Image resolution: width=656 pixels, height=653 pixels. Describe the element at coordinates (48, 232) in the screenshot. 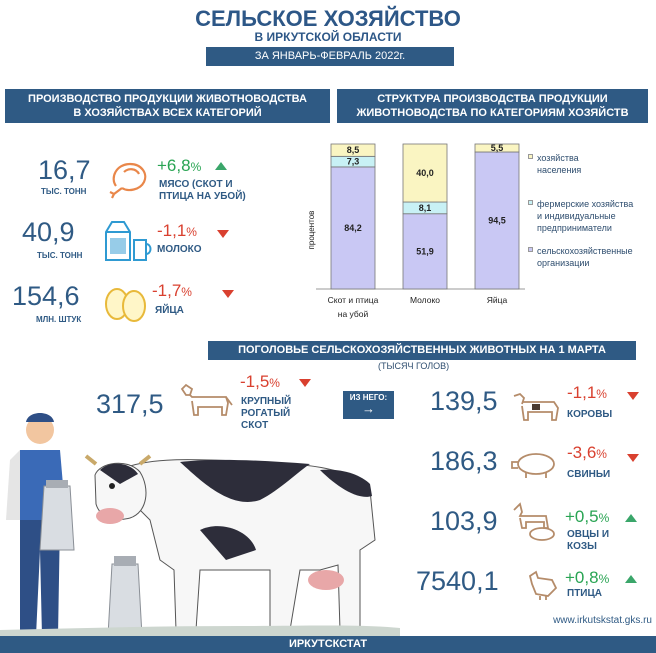

I see `milk-value: 40,9` at that location.